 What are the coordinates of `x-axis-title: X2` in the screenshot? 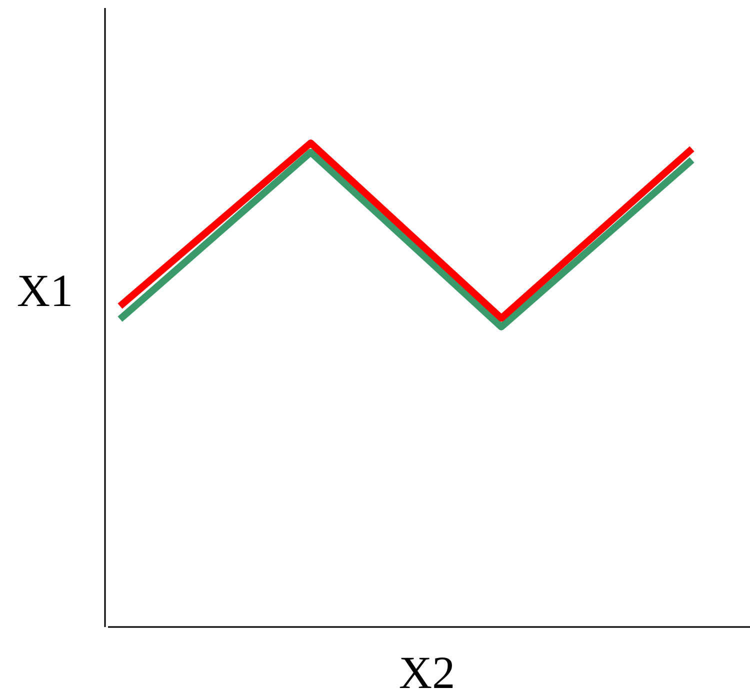 It's located at (427, 671).